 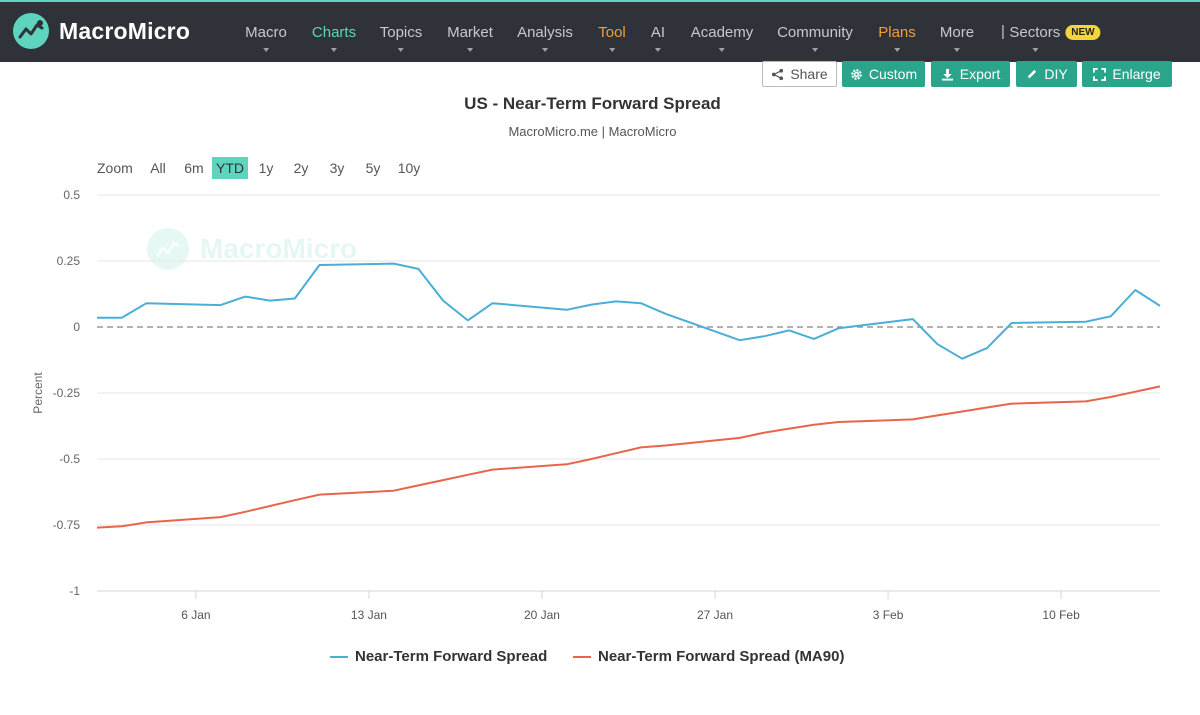 I want to click on zoom-option-all: All, so click(x=158, y=168).